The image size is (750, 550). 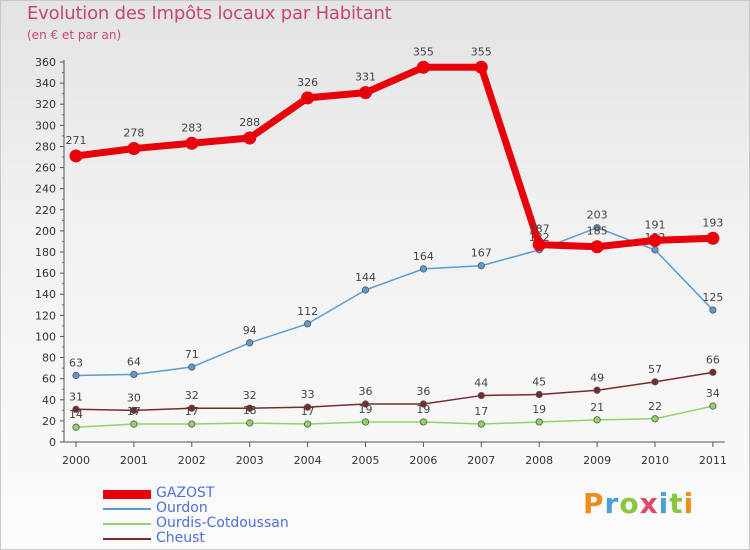 I want to click on data-label-ourdon: 125, so click(x=712, y=297).